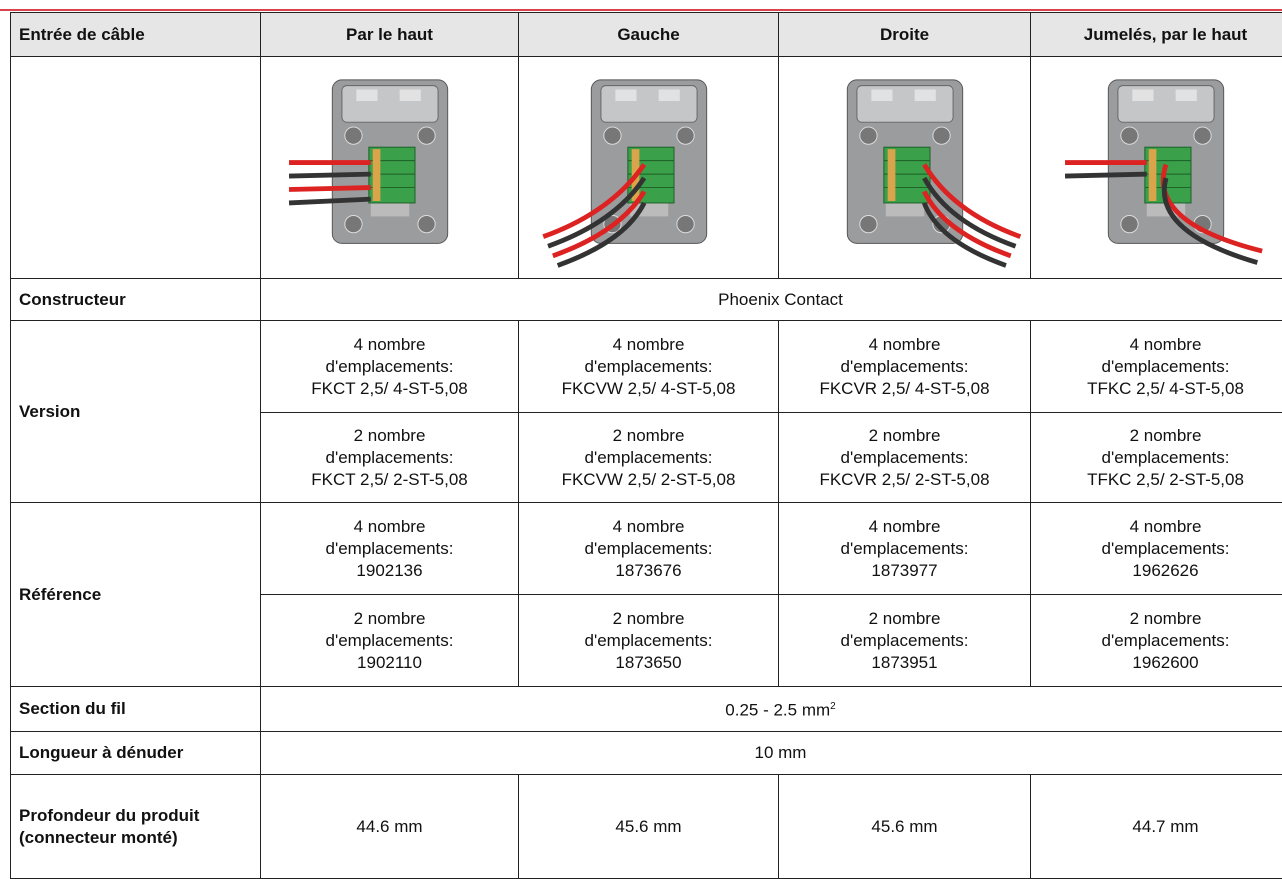 Image resolution: width=1282 pixels, height=879 pixels. I want to click on header-cell: Droite, so click(905, 35).